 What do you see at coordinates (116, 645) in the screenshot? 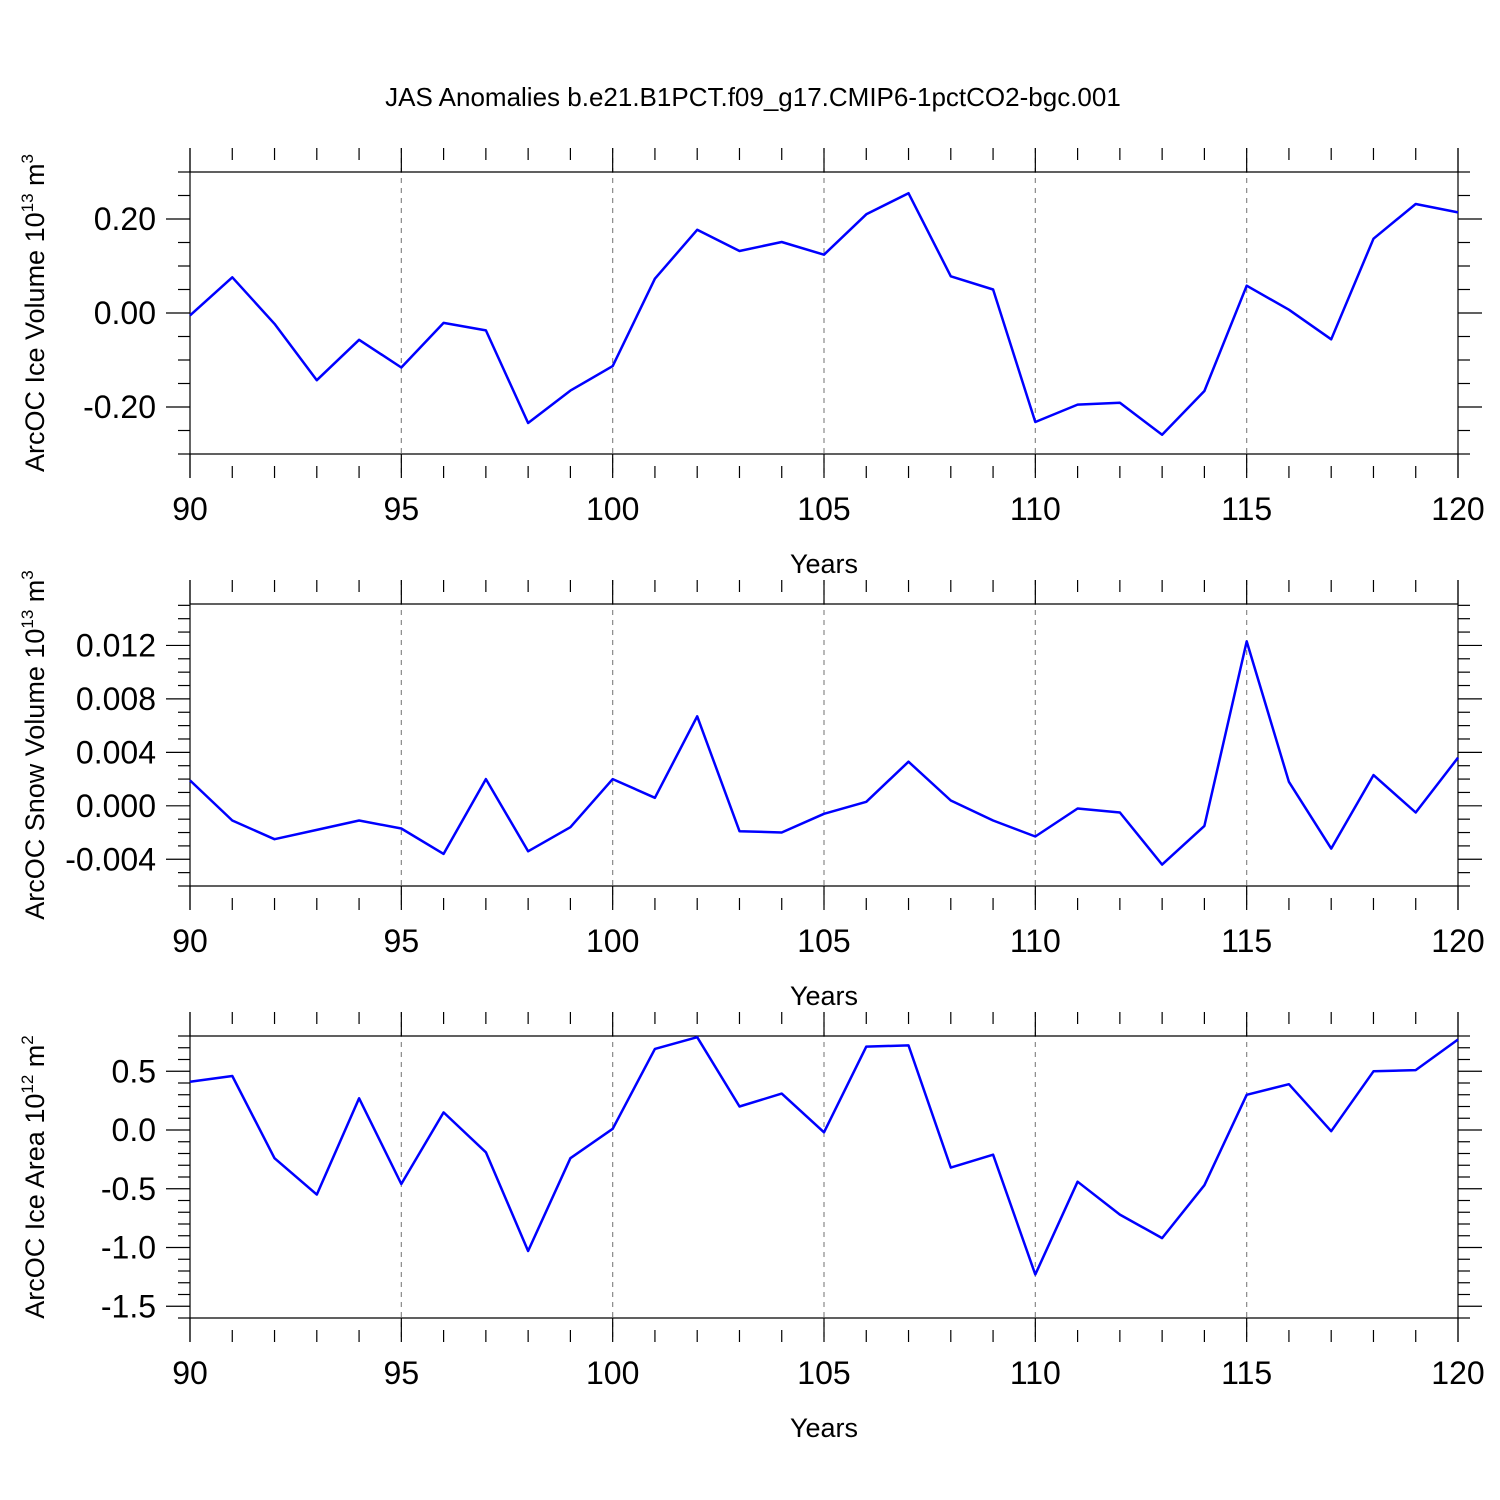
I see `y-tick-label: 0.012` at bounding box center [116, 645].